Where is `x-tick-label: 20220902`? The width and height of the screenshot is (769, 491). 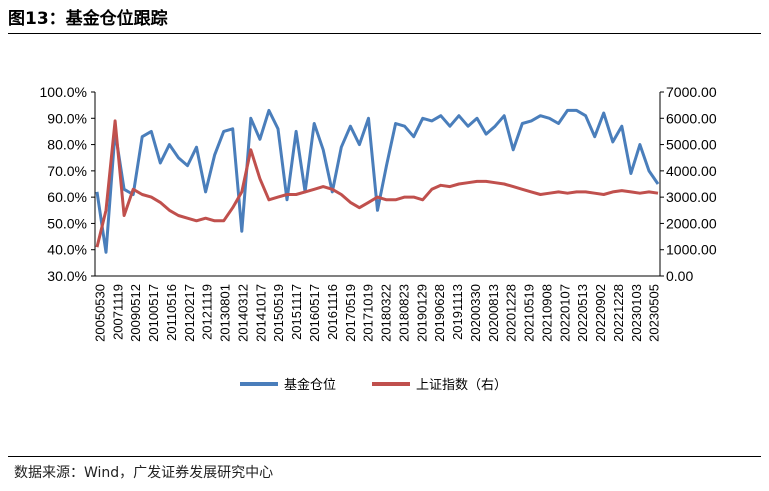
x-tick-label: 20220902 is located at coordinates (600, 313).